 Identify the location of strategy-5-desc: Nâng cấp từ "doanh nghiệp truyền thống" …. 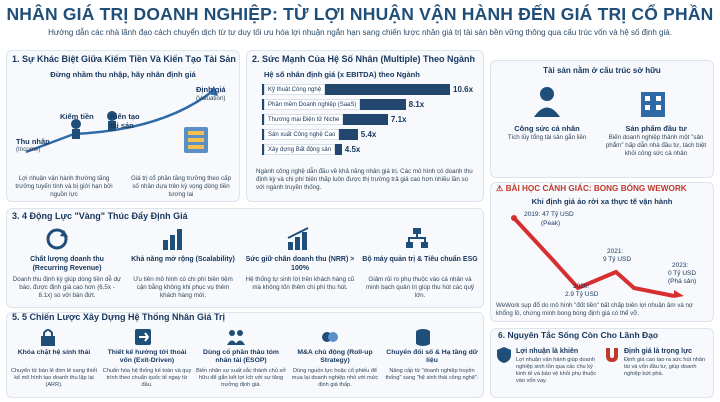
(432, 374).